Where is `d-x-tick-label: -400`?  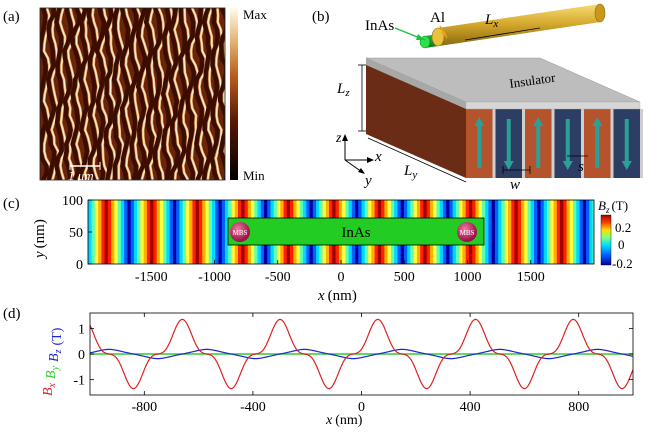 d-x-tick-label: -400 is located at coordinates (253, 407).